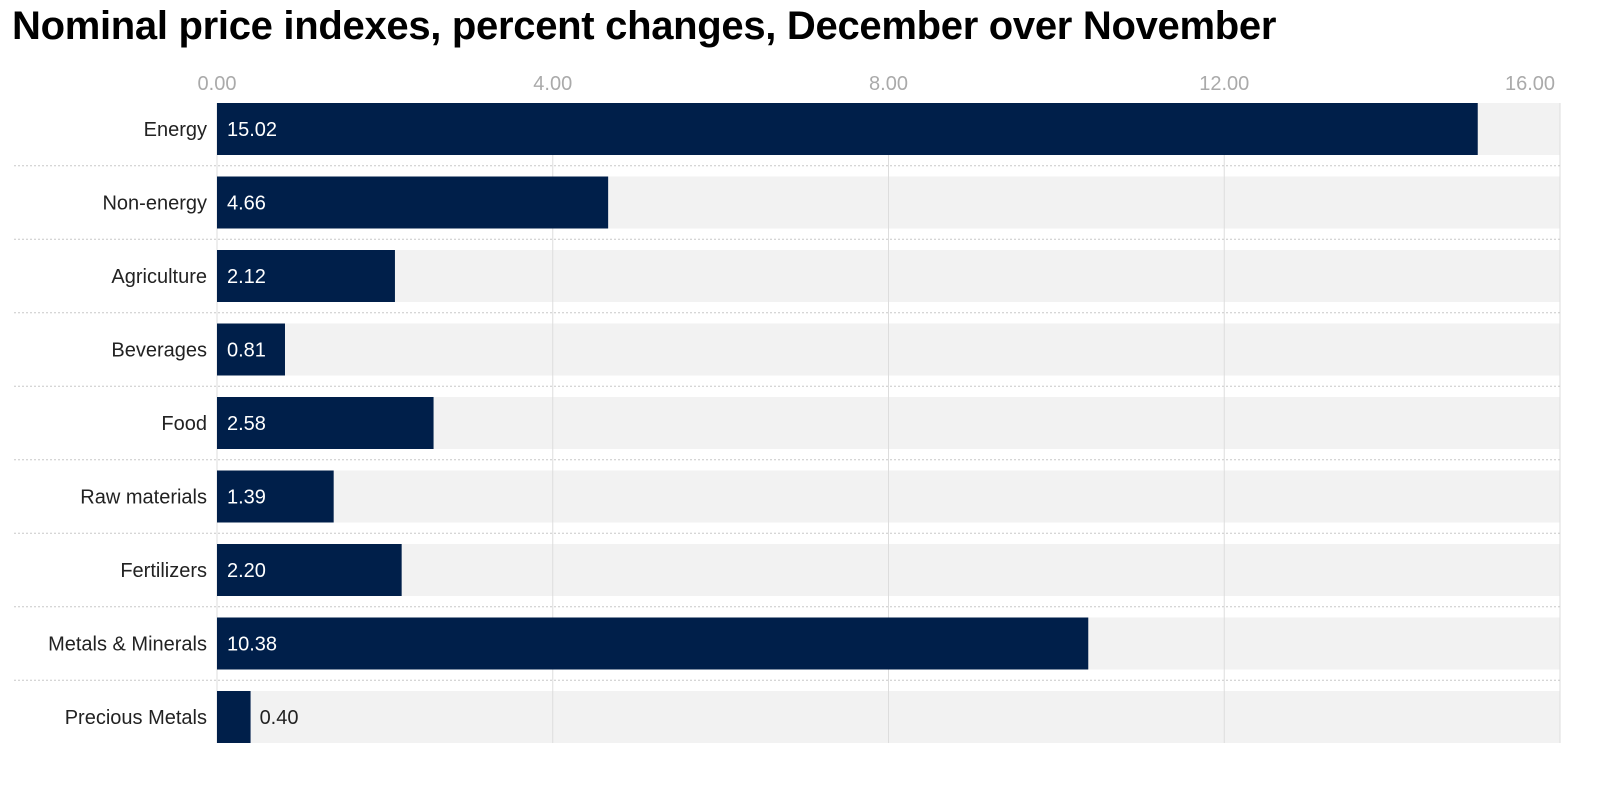 The width and height of the screenshot is (1600, 798). I want to click on value-labels: 15.02 4.66 2.12 0.81 2.58 1.39 2.20 10.38 0.40, so click(263, 424).